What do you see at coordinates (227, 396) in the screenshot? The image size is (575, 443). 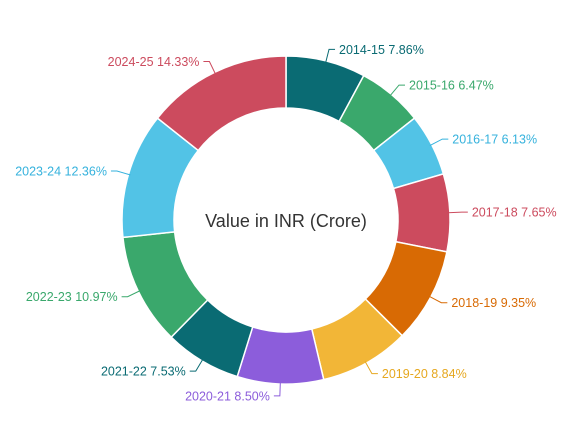 I see `data-label-2020-21: 2020-21 8.50%` at bounding box center [227, 396].